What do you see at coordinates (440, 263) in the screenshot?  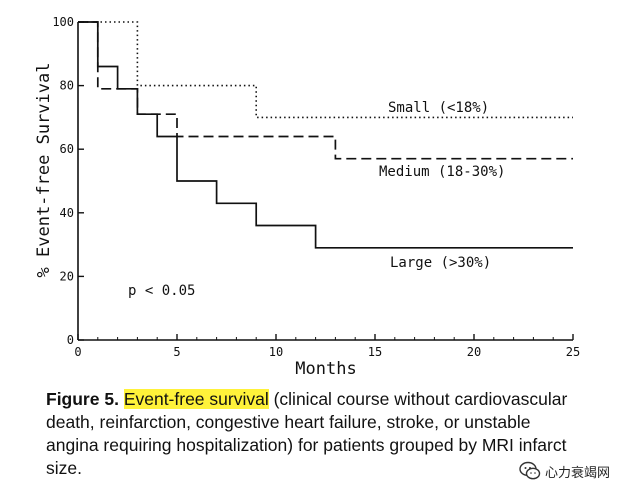 I see `legend-label-large: Large (>30%)` at bounding box center [440, 263].